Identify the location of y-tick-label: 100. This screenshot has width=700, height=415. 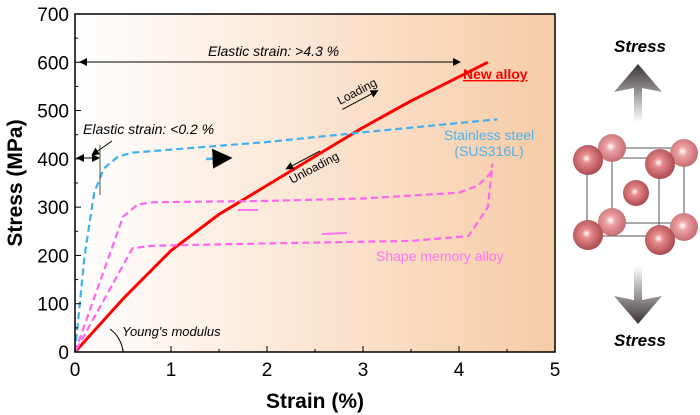
(53, 305).